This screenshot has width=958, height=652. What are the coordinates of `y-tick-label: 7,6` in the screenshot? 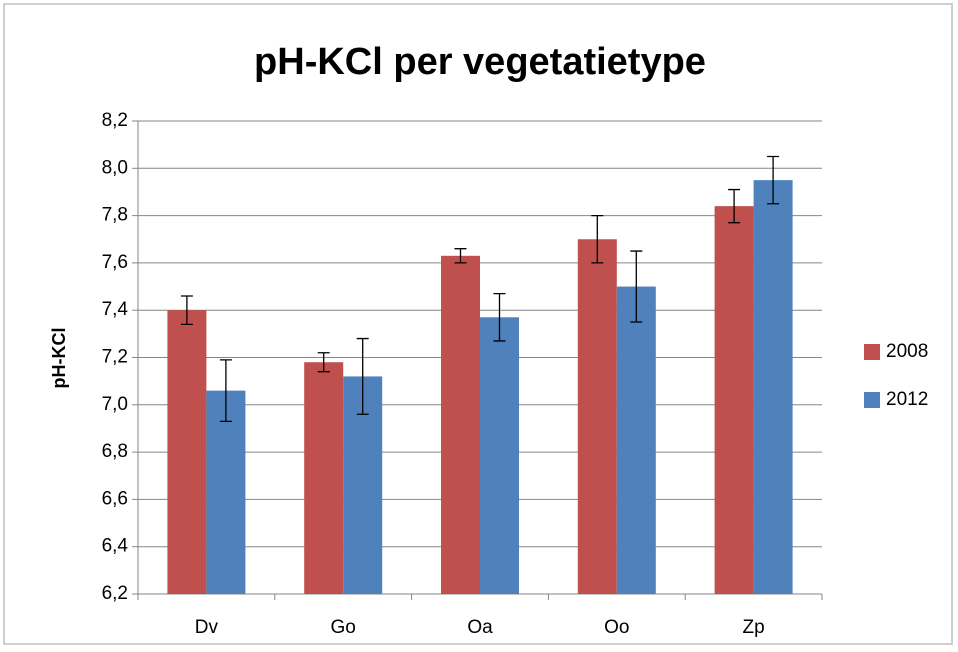 It's located at (115, 262).